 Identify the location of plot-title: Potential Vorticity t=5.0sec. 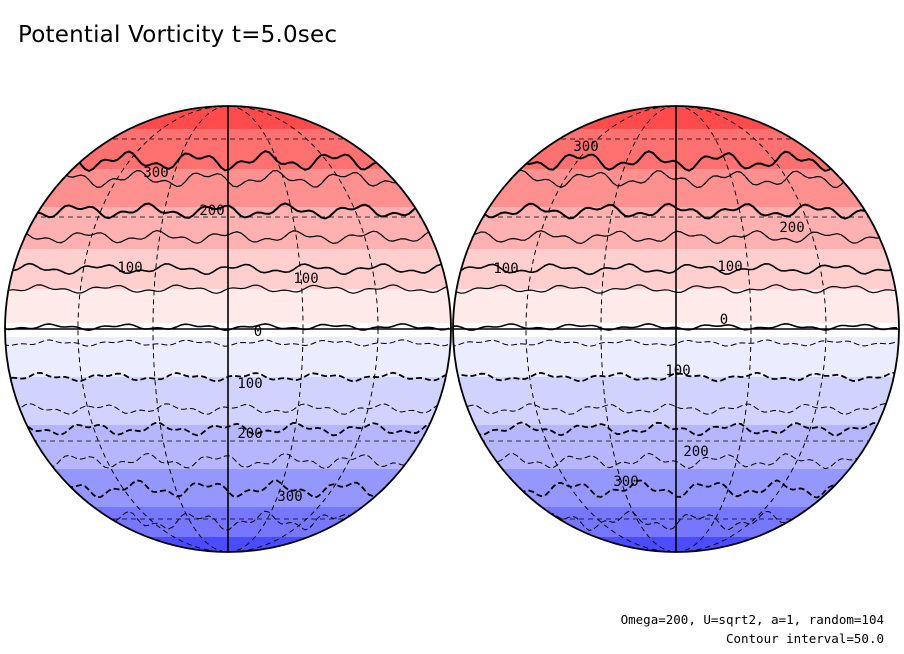
(178, 35).